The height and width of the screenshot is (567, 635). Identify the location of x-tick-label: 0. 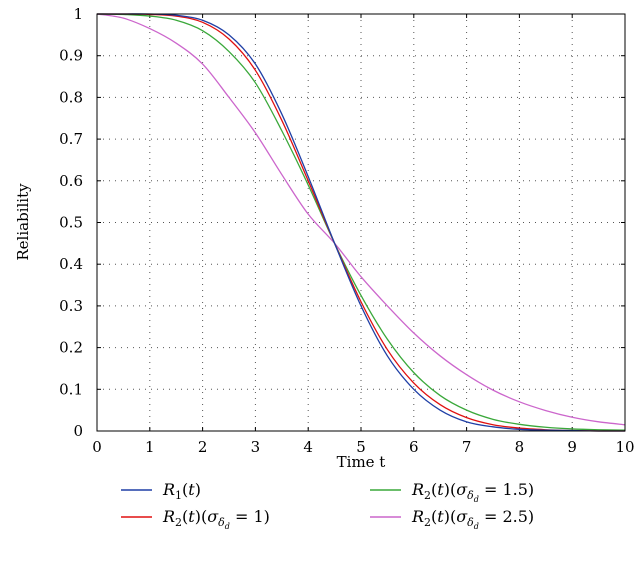
(97, 447).